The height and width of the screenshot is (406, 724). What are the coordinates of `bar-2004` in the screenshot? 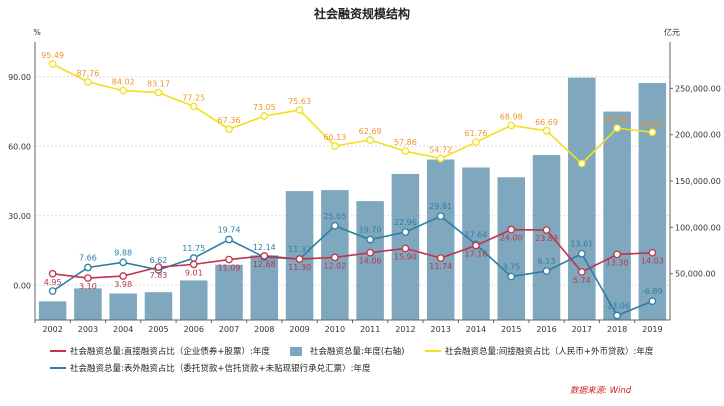 It's located at (123, 306).